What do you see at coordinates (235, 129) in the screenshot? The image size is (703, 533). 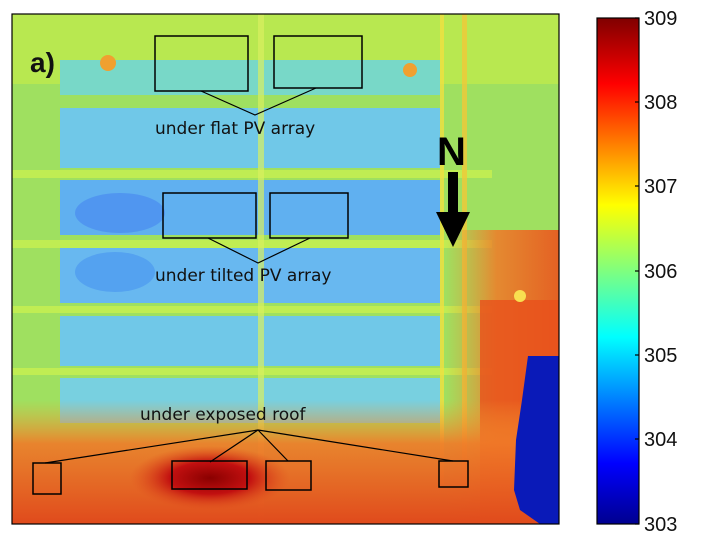 I see `flat-array-label: under flat PV array` at bounding box center [235, 129].